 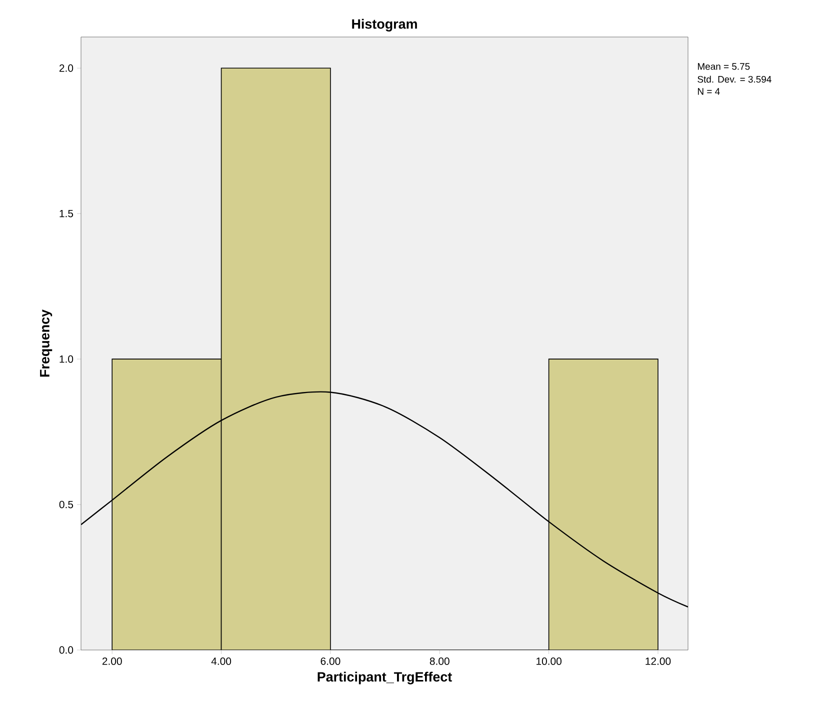 I want to click on x-tick-label: 2.00, so click(x=112, y=661).